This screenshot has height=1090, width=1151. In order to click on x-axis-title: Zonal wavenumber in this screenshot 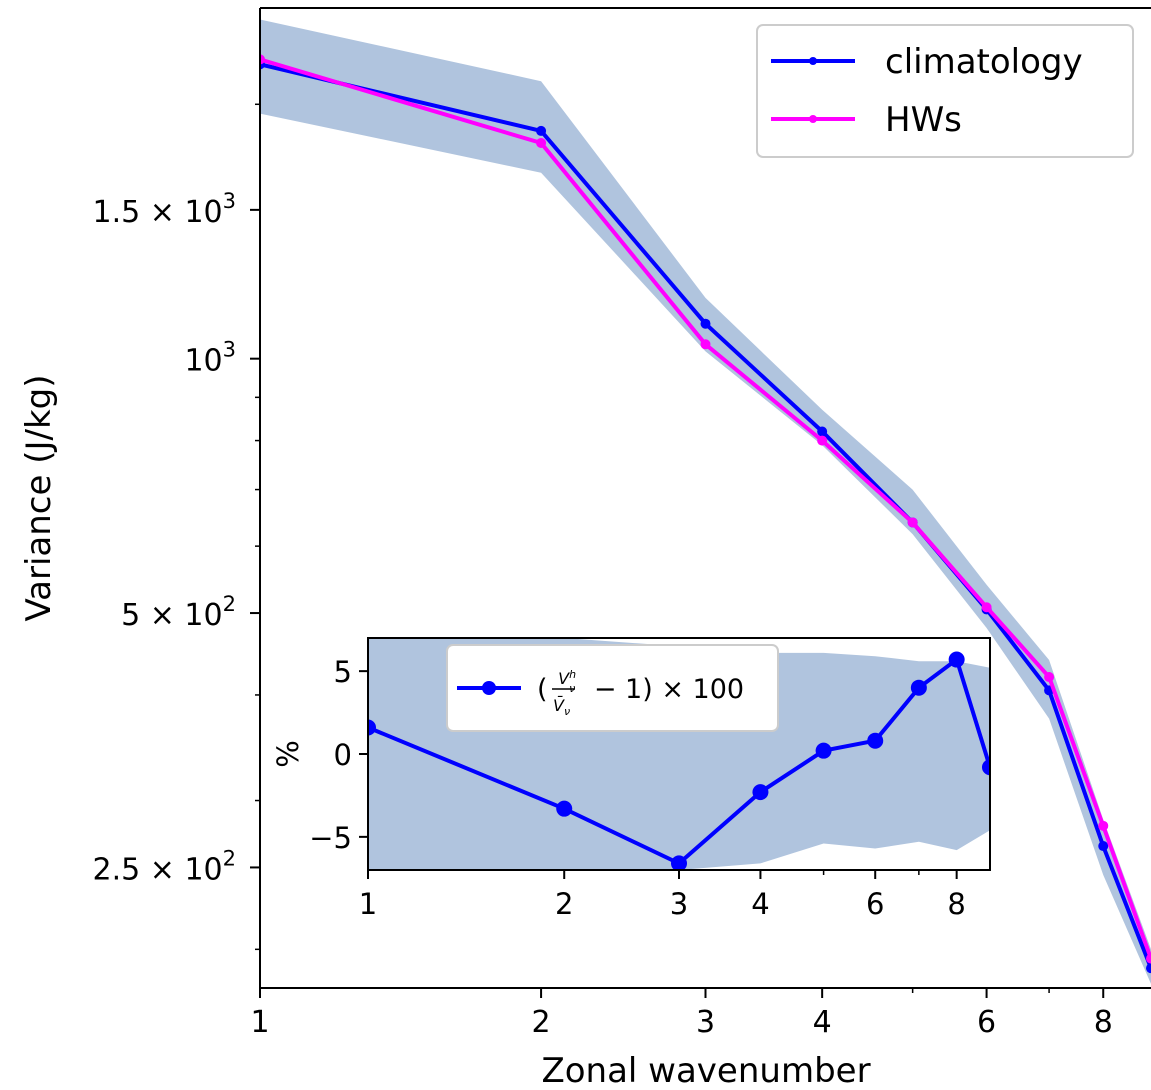, I will do `click(705, 1070)`.